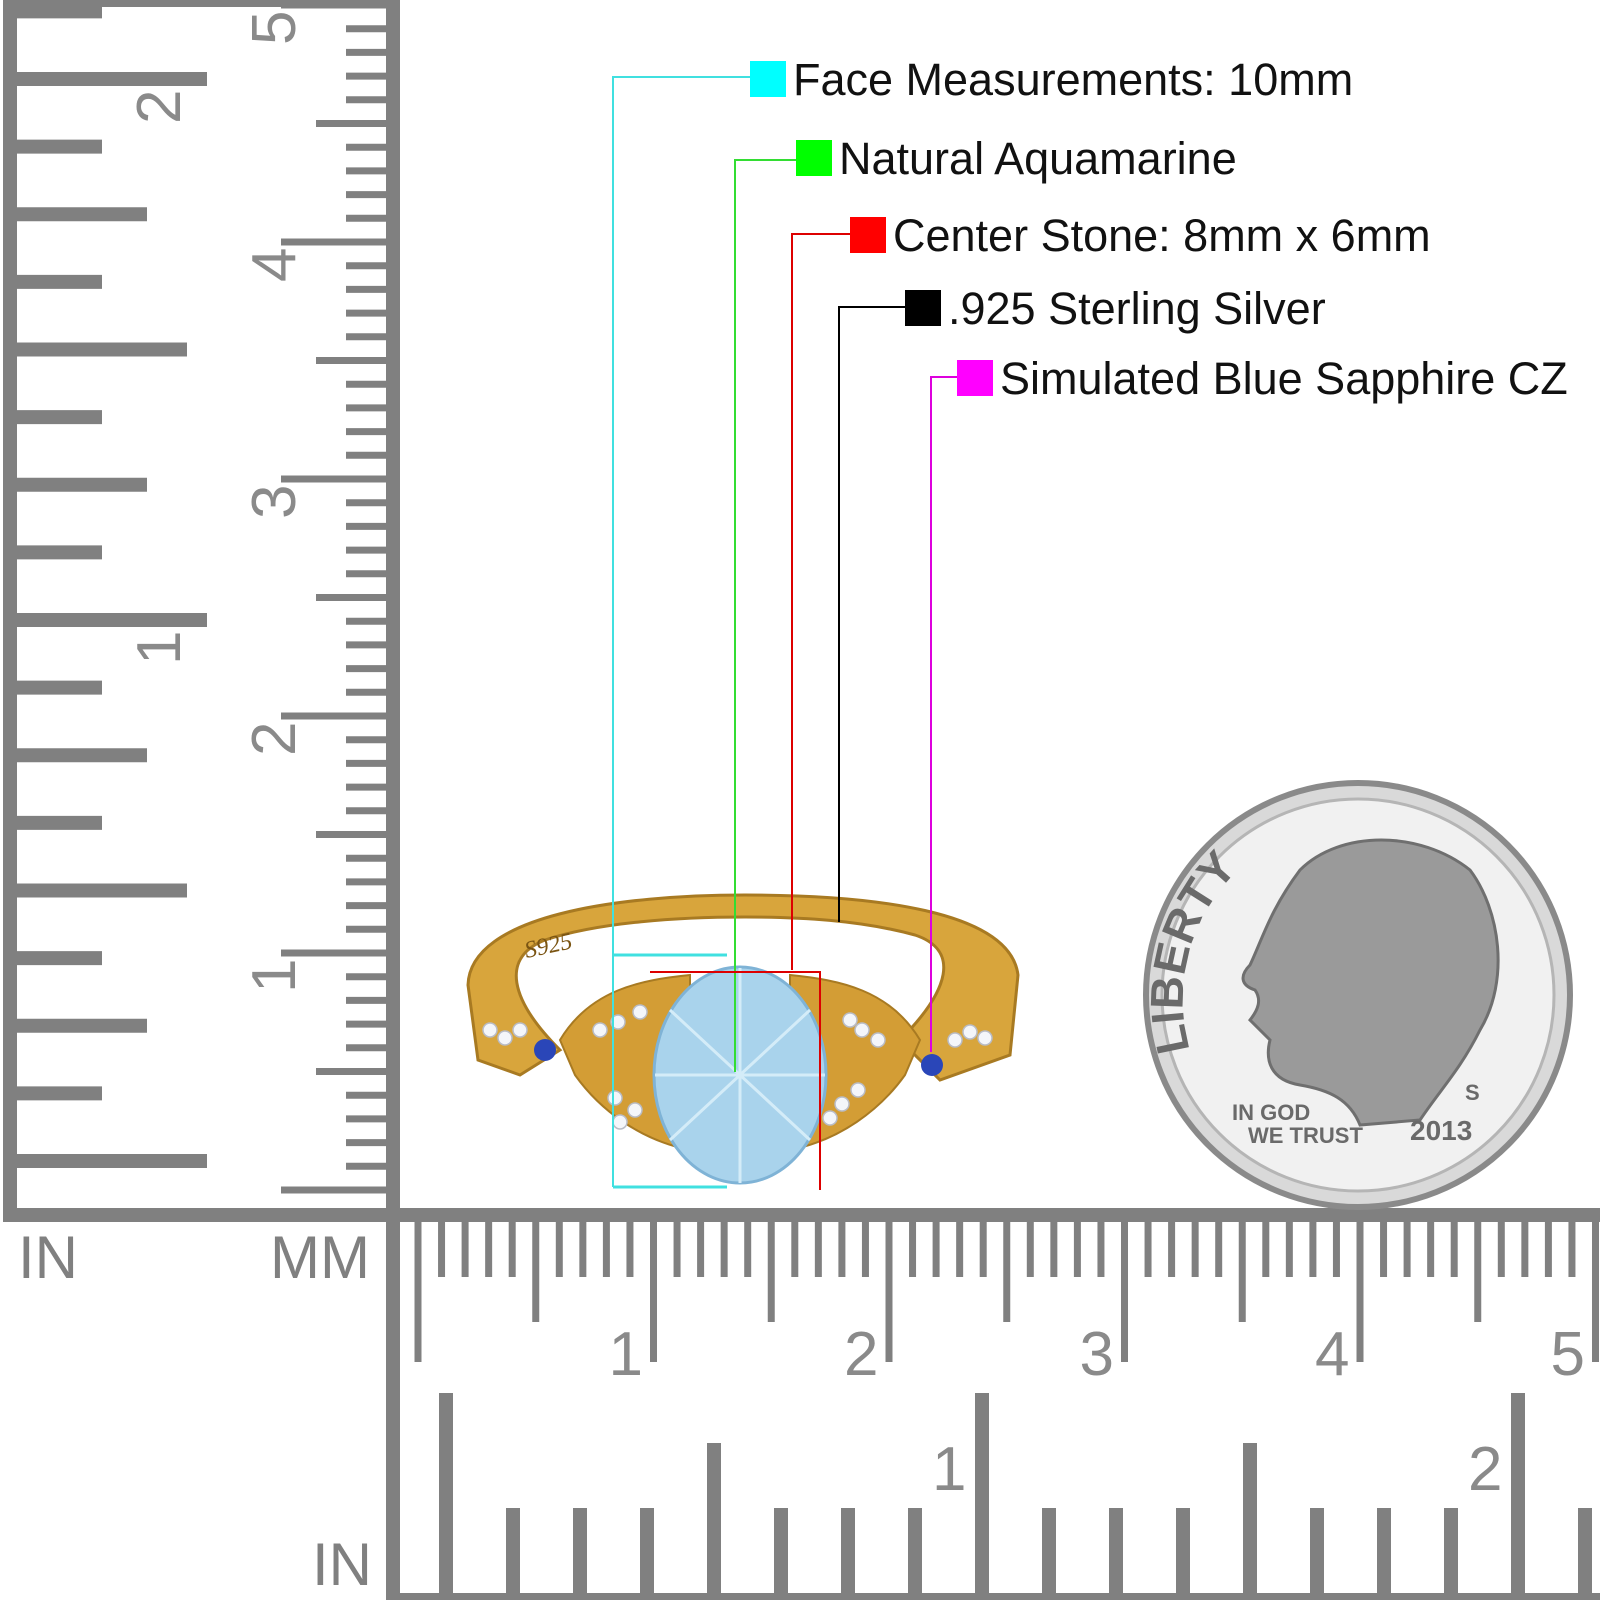 The height and width of the screenshot is (1600, 1600). Describe the element at coordinates (1568, 1354) in the screenshot. I see `horizontal-cm-label: 5` at that location.